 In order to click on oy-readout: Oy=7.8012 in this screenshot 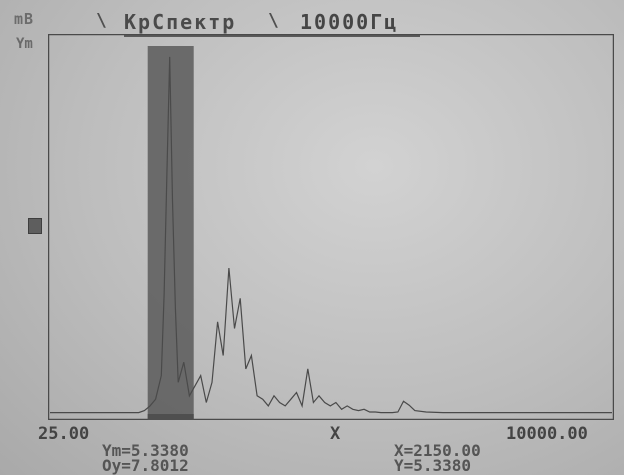, I will do `click(145, 465)`.